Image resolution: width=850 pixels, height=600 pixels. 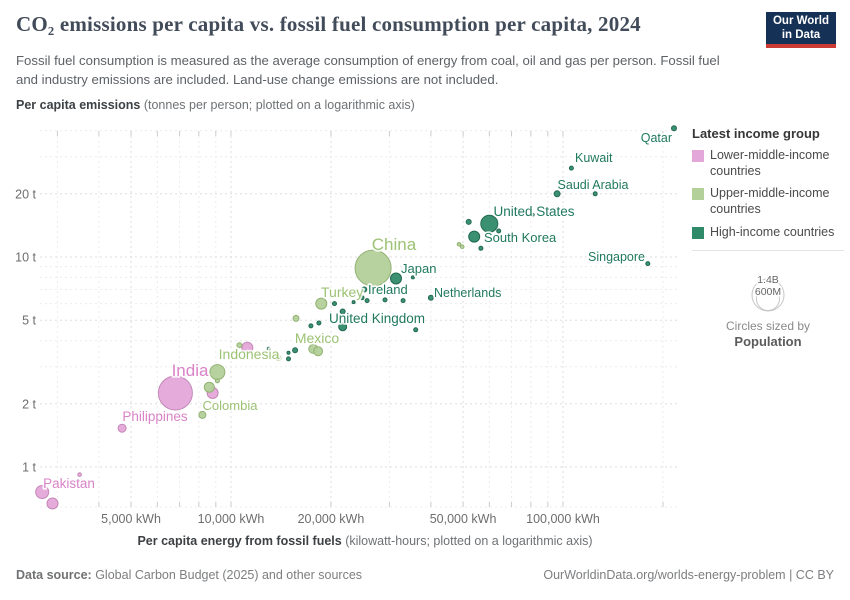 What do you see at coordinates (317, 338) in the screenshot?
I see `country-label-mexico: Mexico` at bounding box center [317, 338].